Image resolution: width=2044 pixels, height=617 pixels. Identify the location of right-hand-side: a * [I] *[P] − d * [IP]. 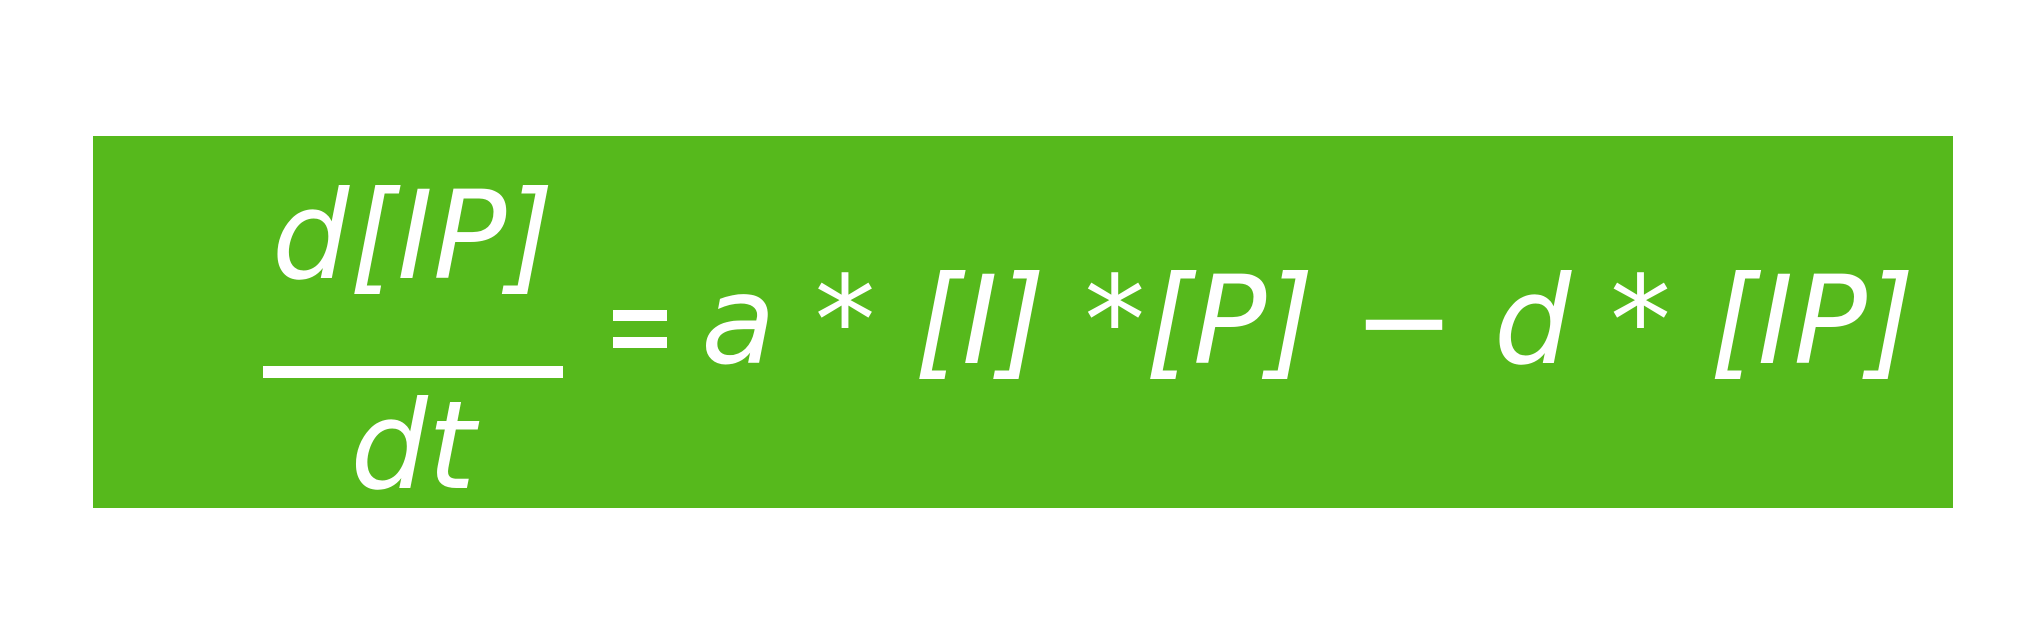
(1308, 321).